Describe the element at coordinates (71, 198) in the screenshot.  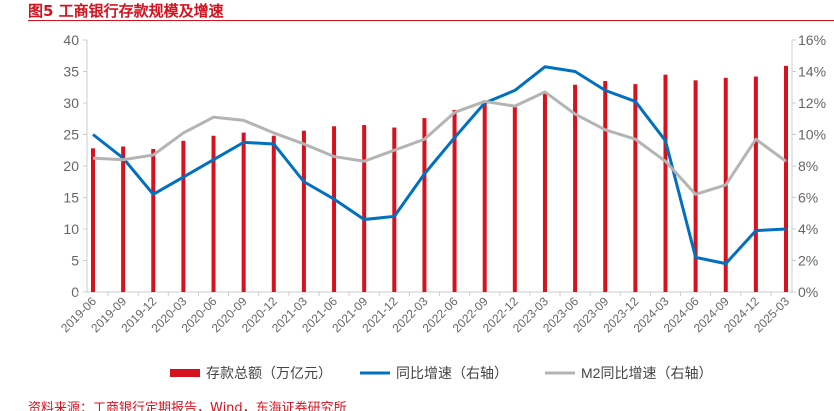
I see `left-tick-label: 15` at that location.